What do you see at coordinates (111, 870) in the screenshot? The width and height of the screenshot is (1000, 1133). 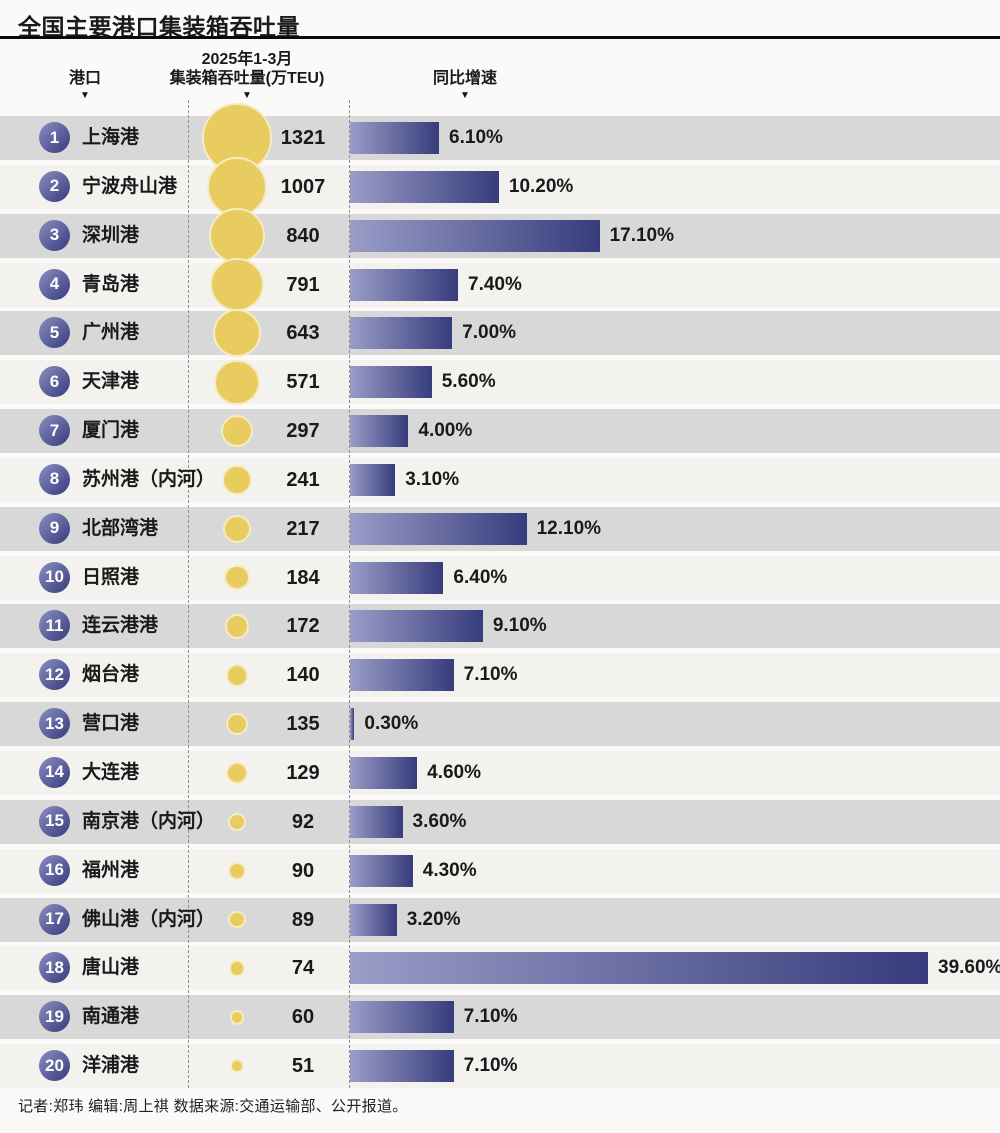 I see `port-name: 福州港` at bounding box center [111, 870].